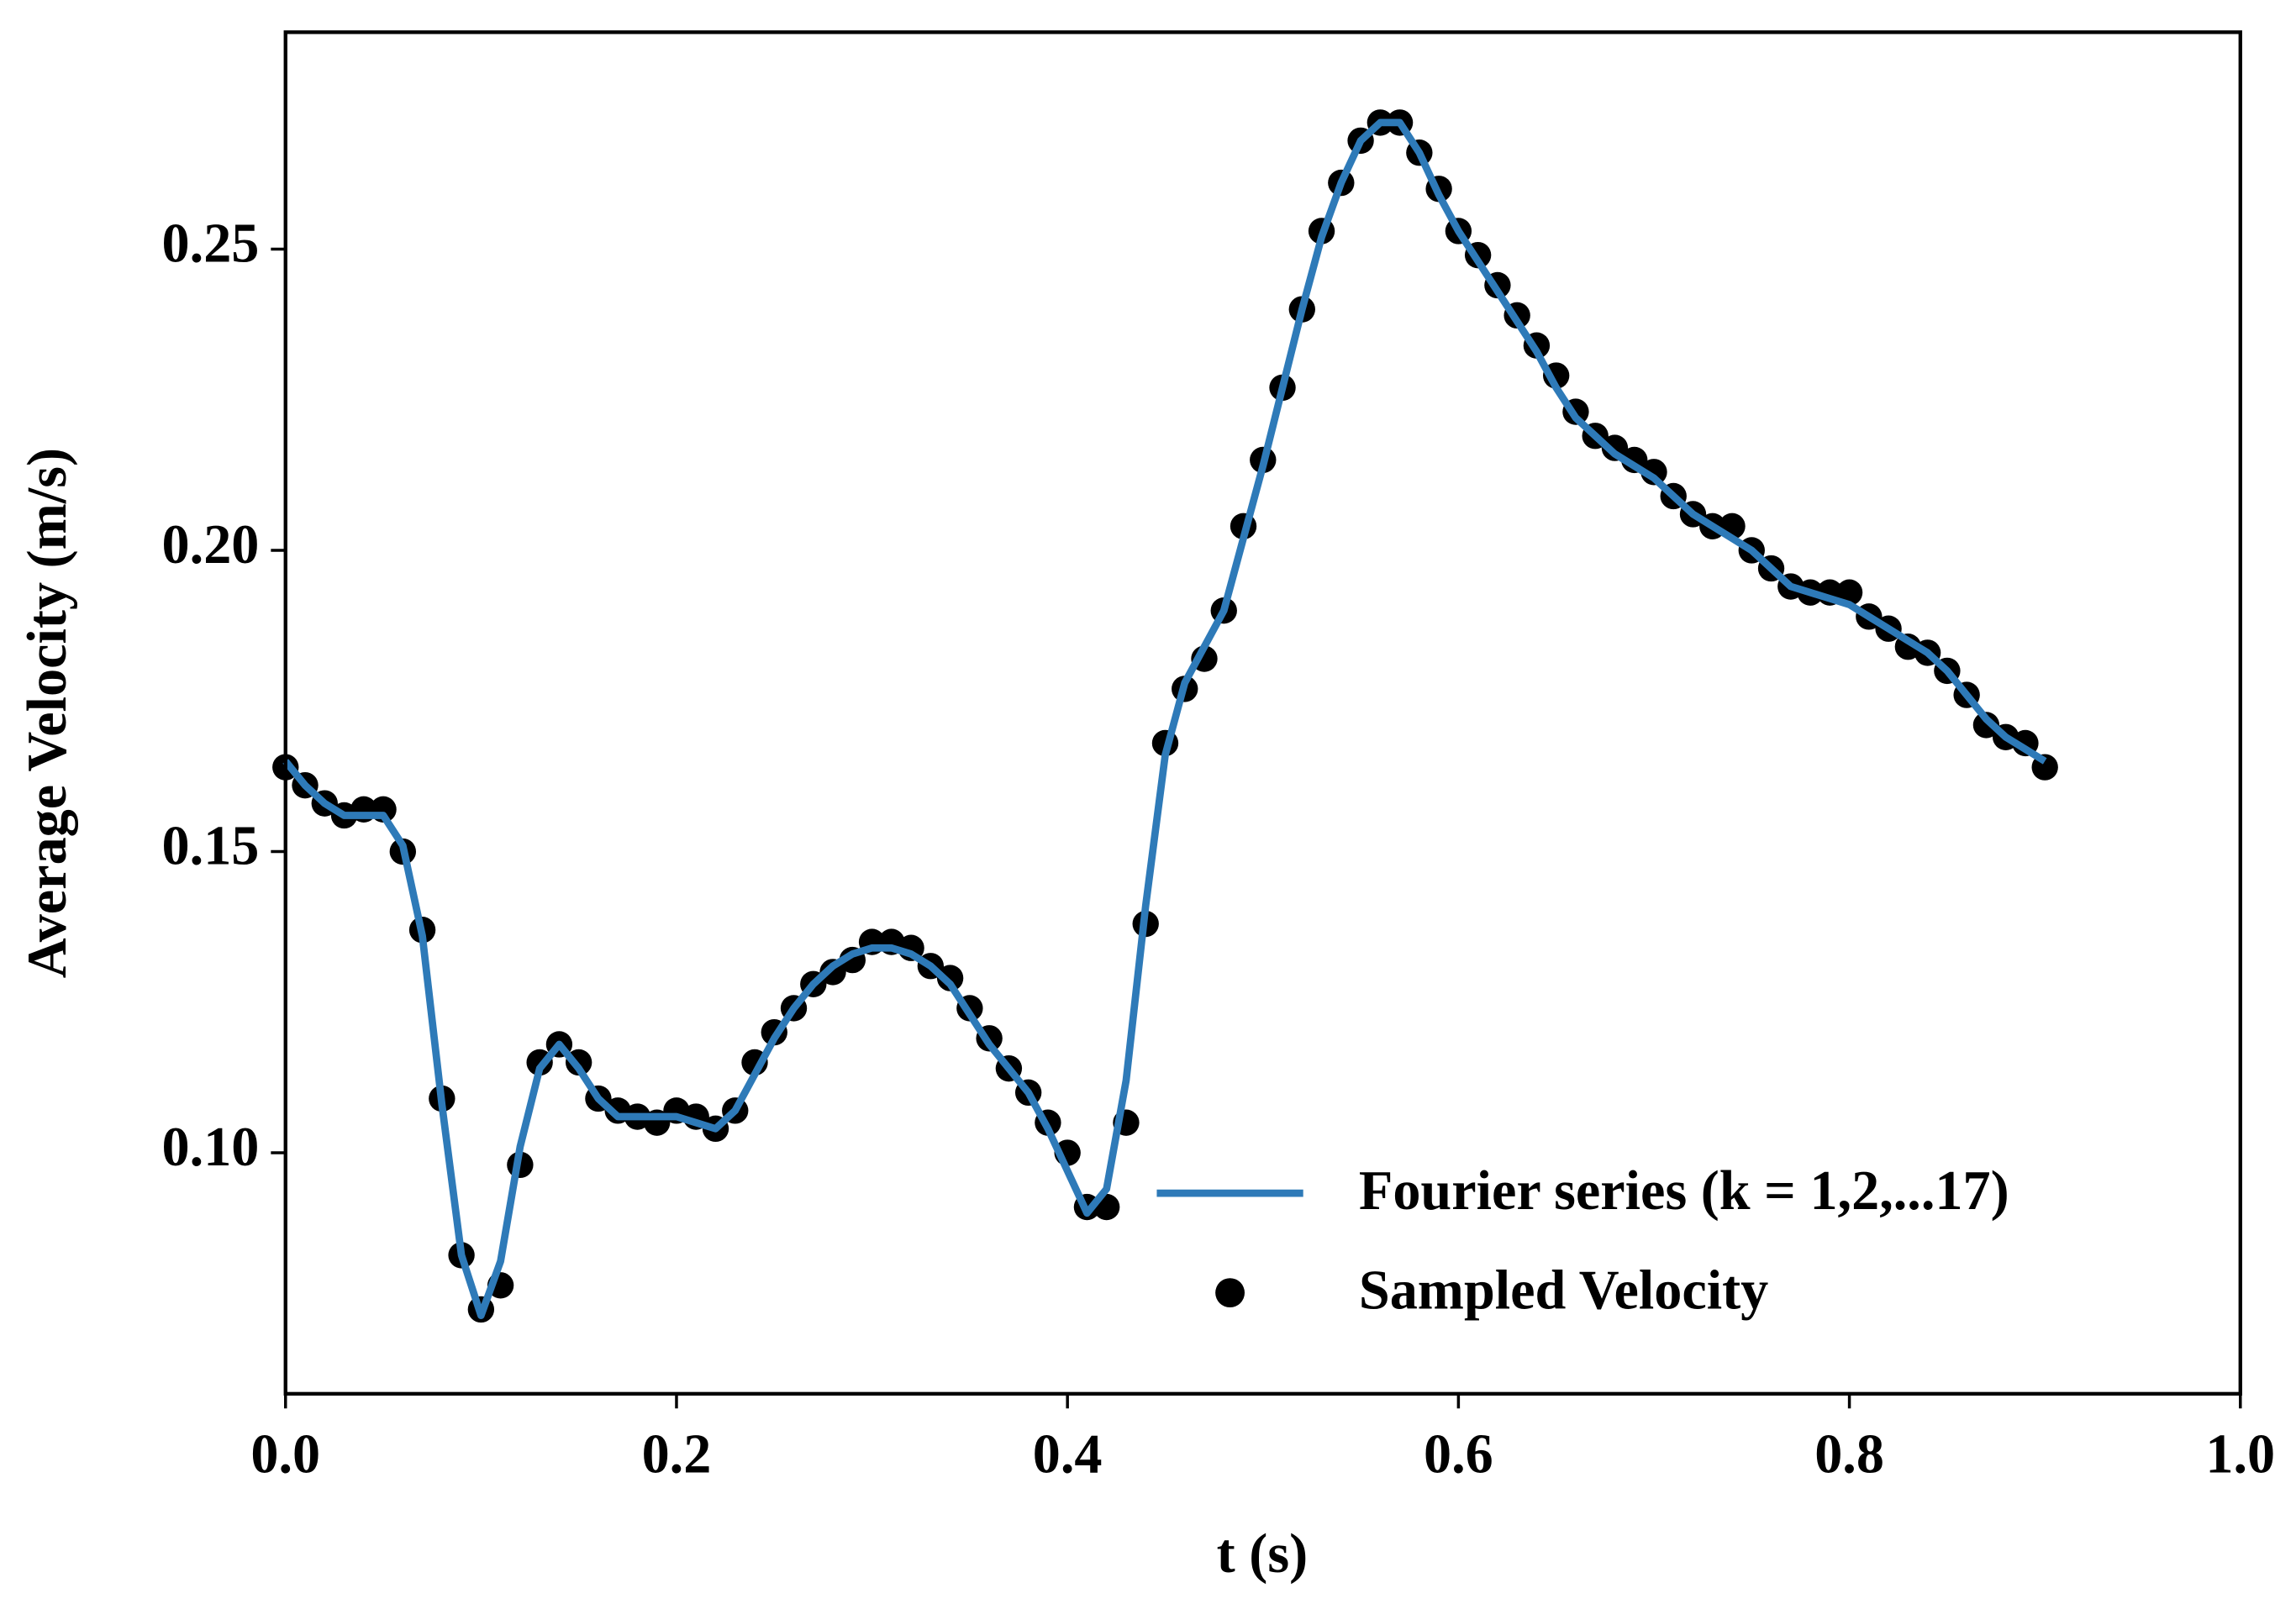  What do you see at coordinates (1563, 1290) in the screenshot?
I see `legend-label: Sampled Velocity` at bounding box center [1563, 1290].